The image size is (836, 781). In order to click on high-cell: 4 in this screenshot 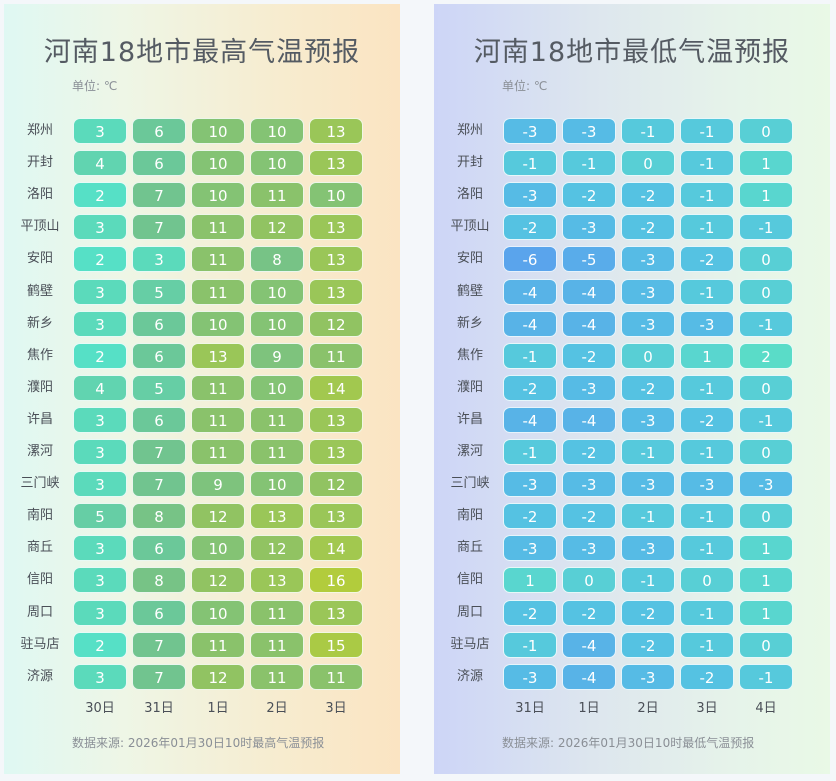, I will do `click(100, 387)`.